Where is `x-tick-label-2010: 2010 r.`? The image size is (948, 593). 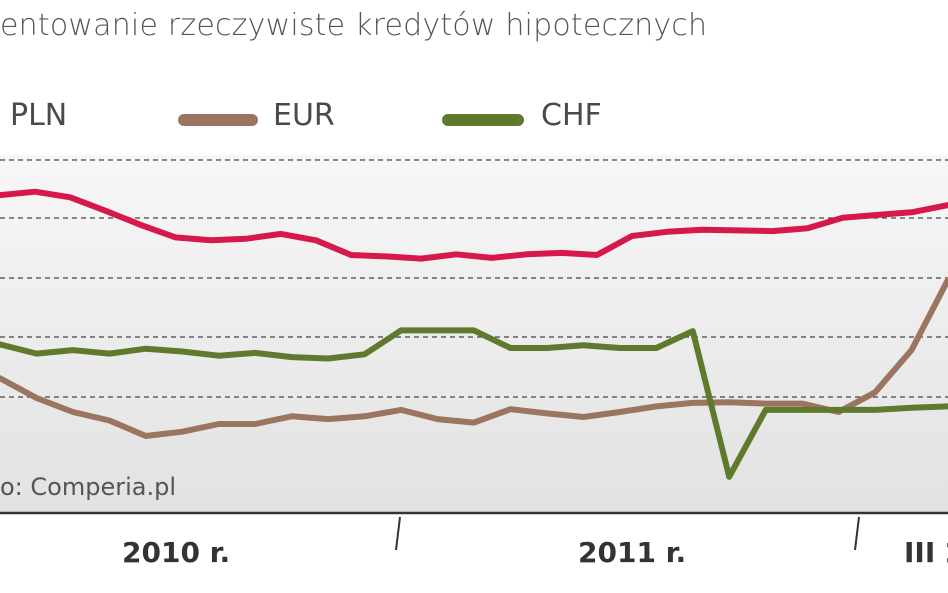
x-tick-label-2010: 2010 r. is located at coordinates (176, 552).